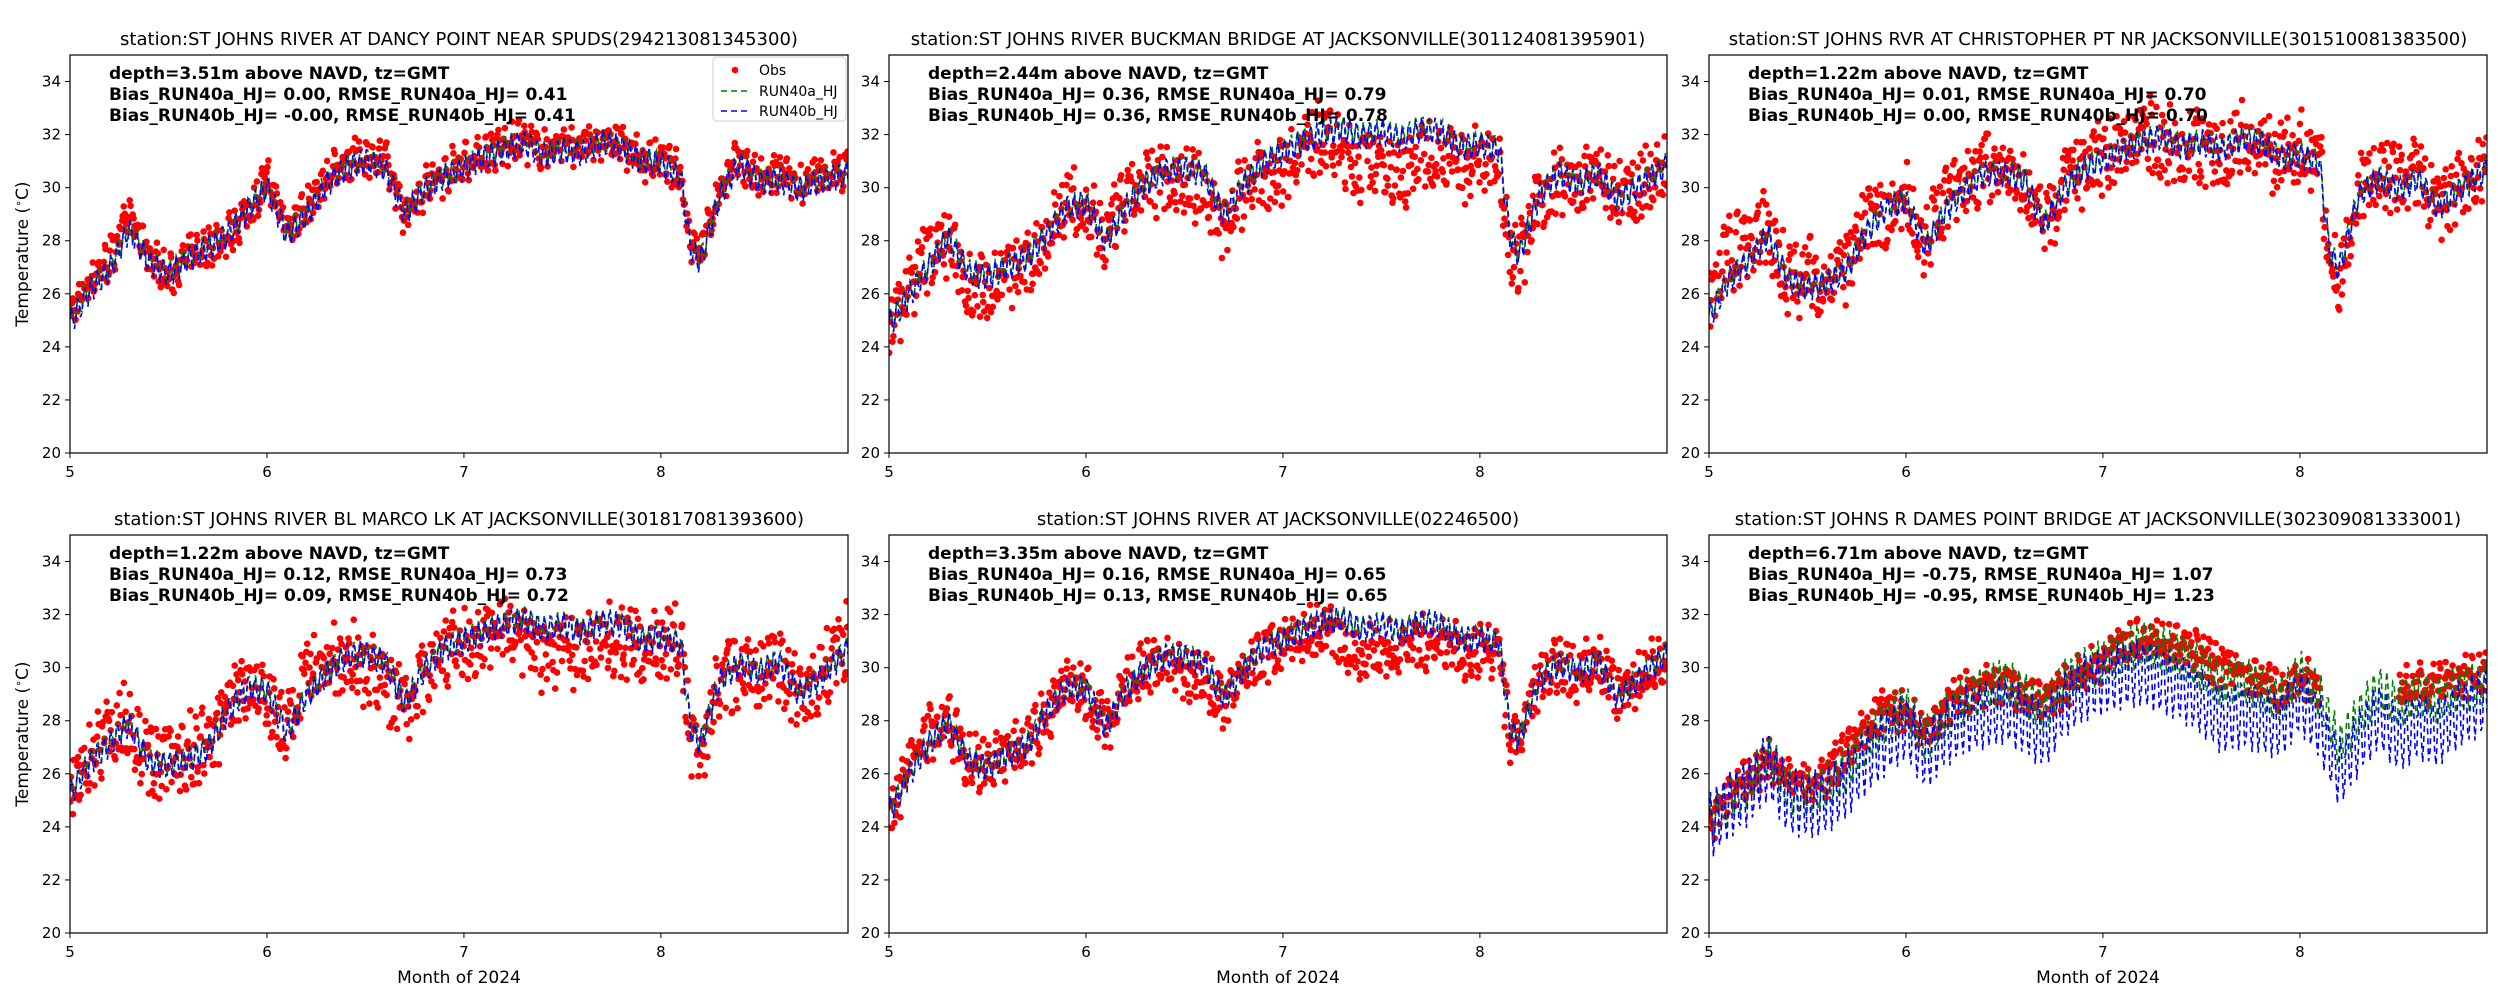 The height and width of the screenshot is (1000, 2500). I want to click on y-tick-label: 28, so click(51, 721).